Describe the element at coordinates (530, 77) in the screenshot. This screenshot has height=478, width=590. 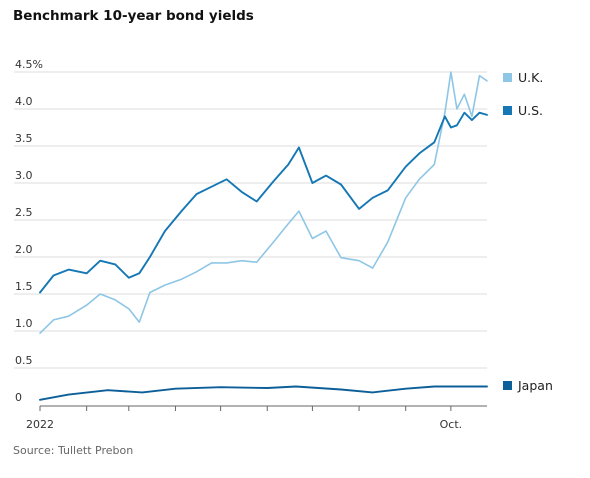
I see `legend-label-uk: U.K.` at that location.